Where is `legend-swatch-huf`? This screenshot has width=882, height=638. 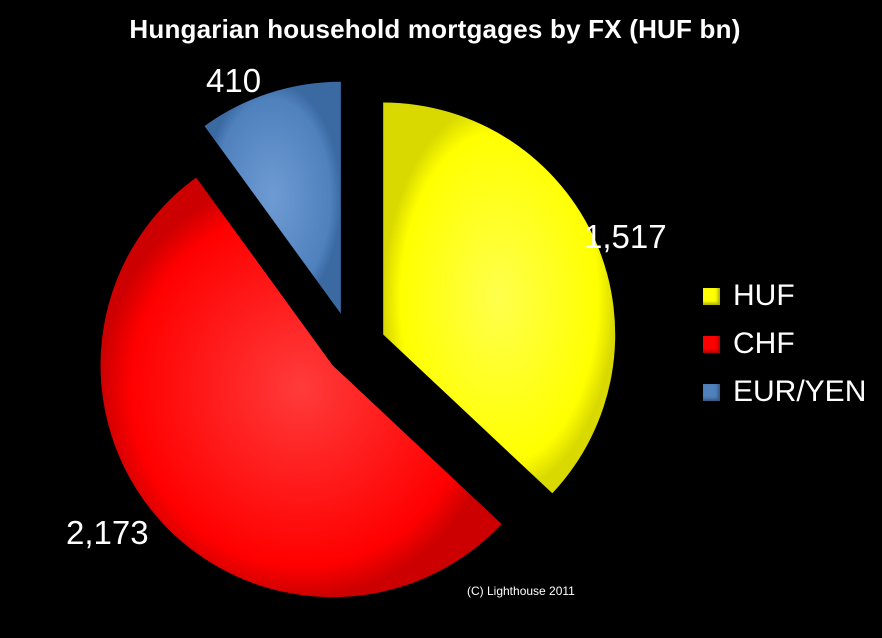 legend-swatch-huf is located at coordinates (711, 296).